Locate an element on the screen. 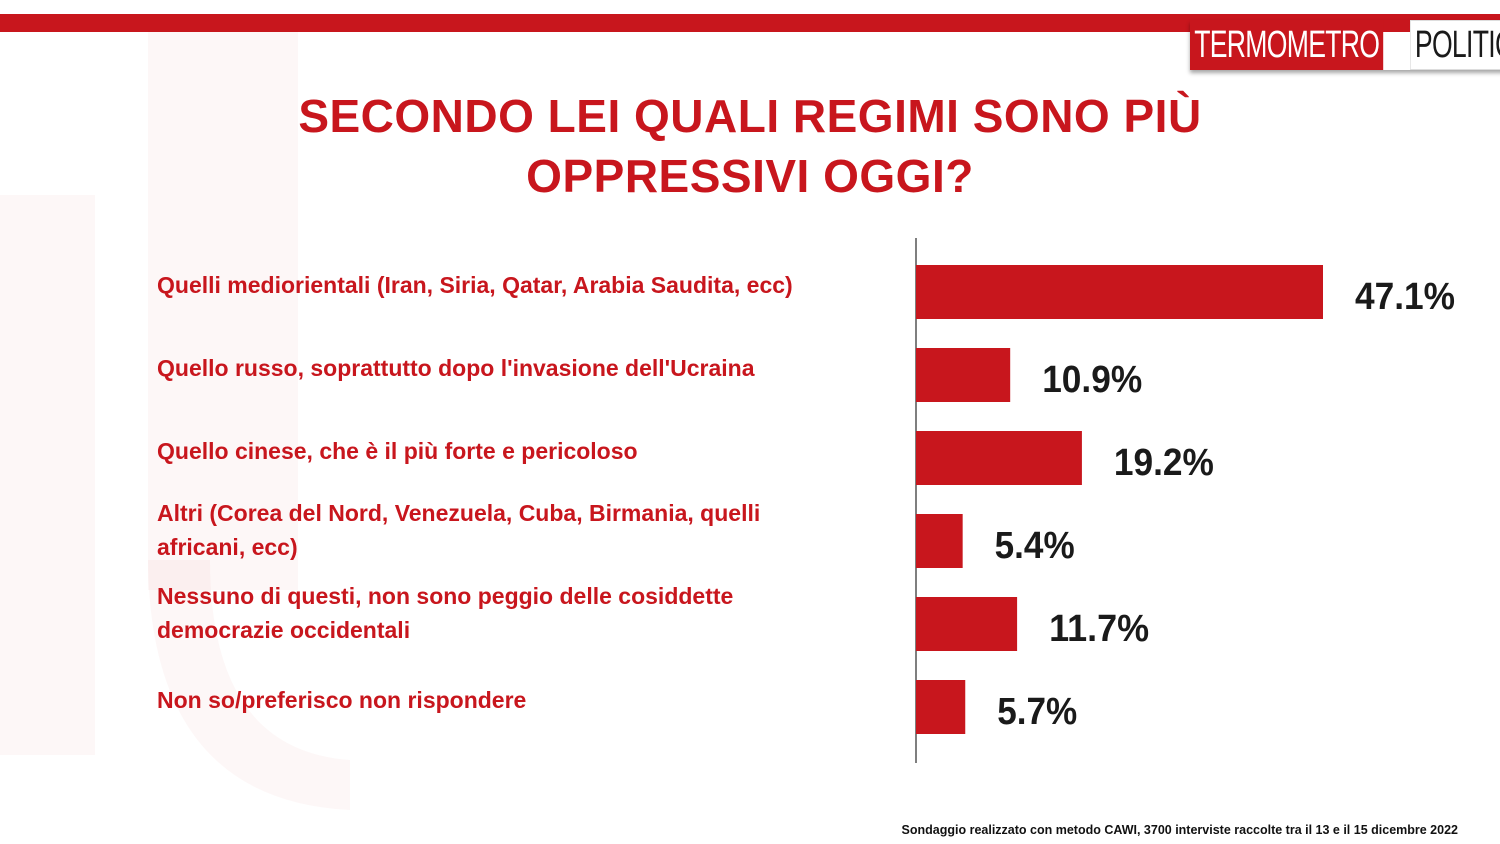 The height and width of the screenshot is (844, 1500). logo-part-termometro: TERMOMETRO is located at coordinates (1287, 45).